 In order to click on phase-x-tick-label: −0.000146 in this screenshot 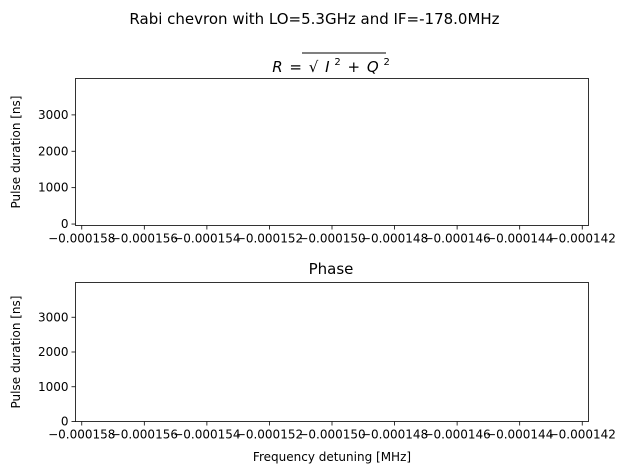, I will do `click(456, 435)`.